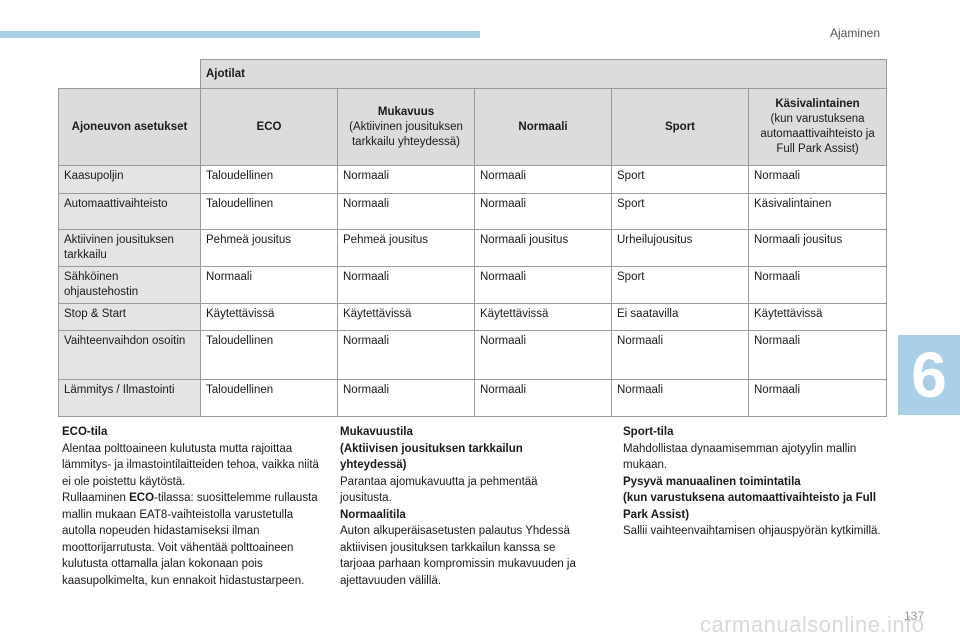  What do you see at coordinates (129, 317) in the screenshot?
I see `row-label: Stop & Start` at bounding box center [129, 317].